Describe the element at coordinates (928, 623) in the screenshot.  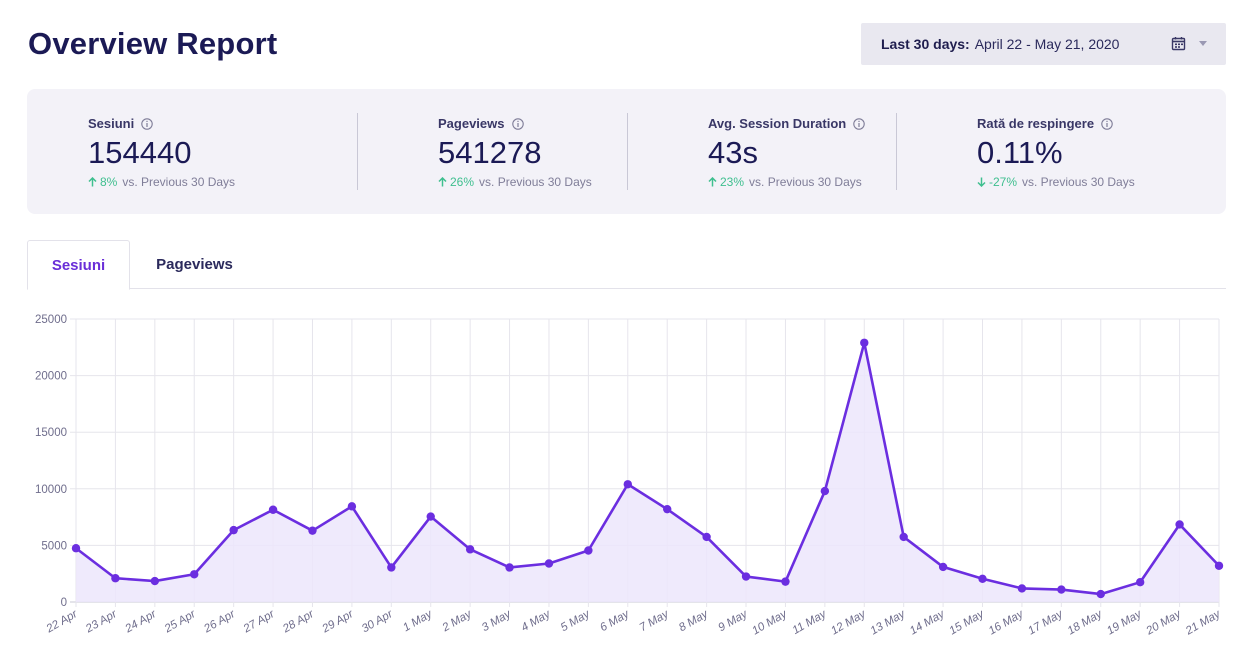
I see `x-tick-label: 14 May` at that location.